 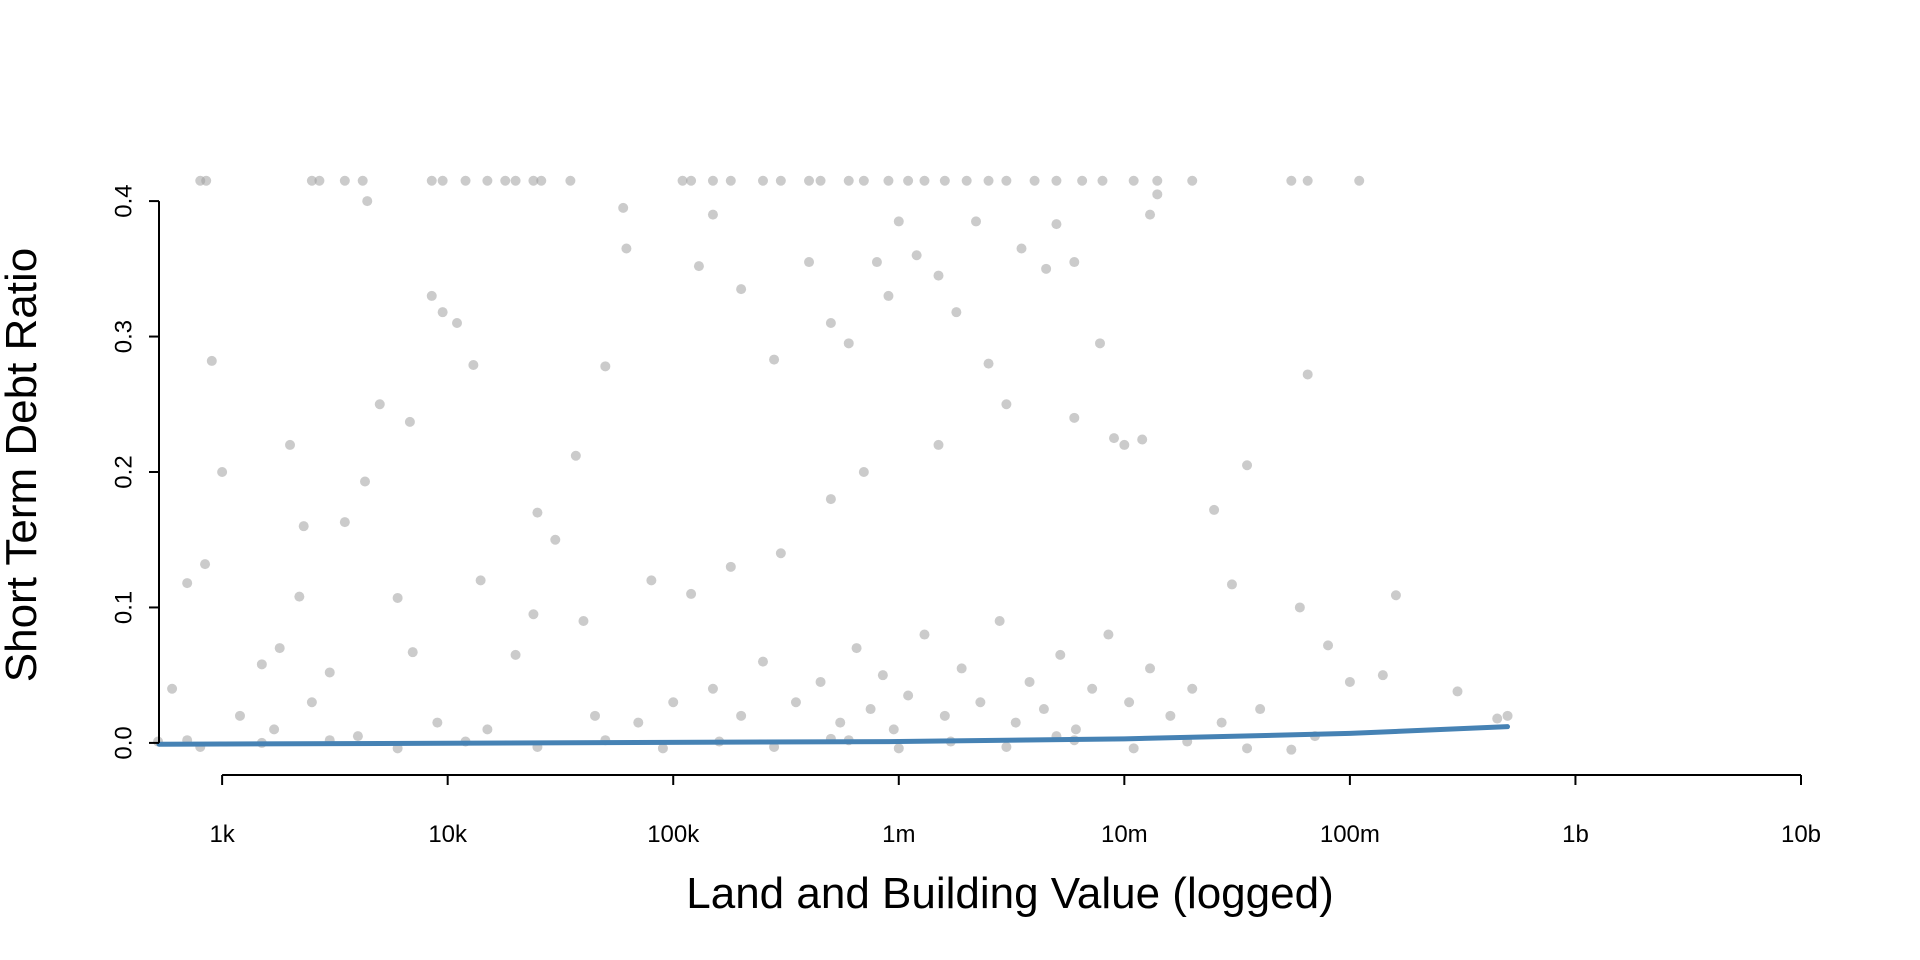 I want to click on x-tick-label: 100k, so click(x=673, y=834).